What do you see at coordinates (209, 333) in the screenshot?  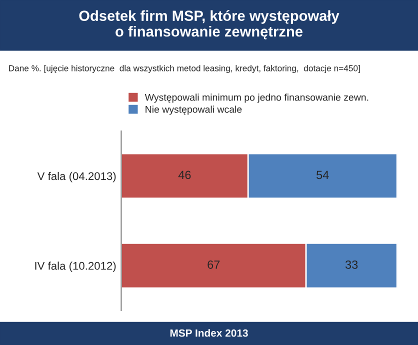 I see `text: MSP Index 2013` at bounding box center [209, 333].